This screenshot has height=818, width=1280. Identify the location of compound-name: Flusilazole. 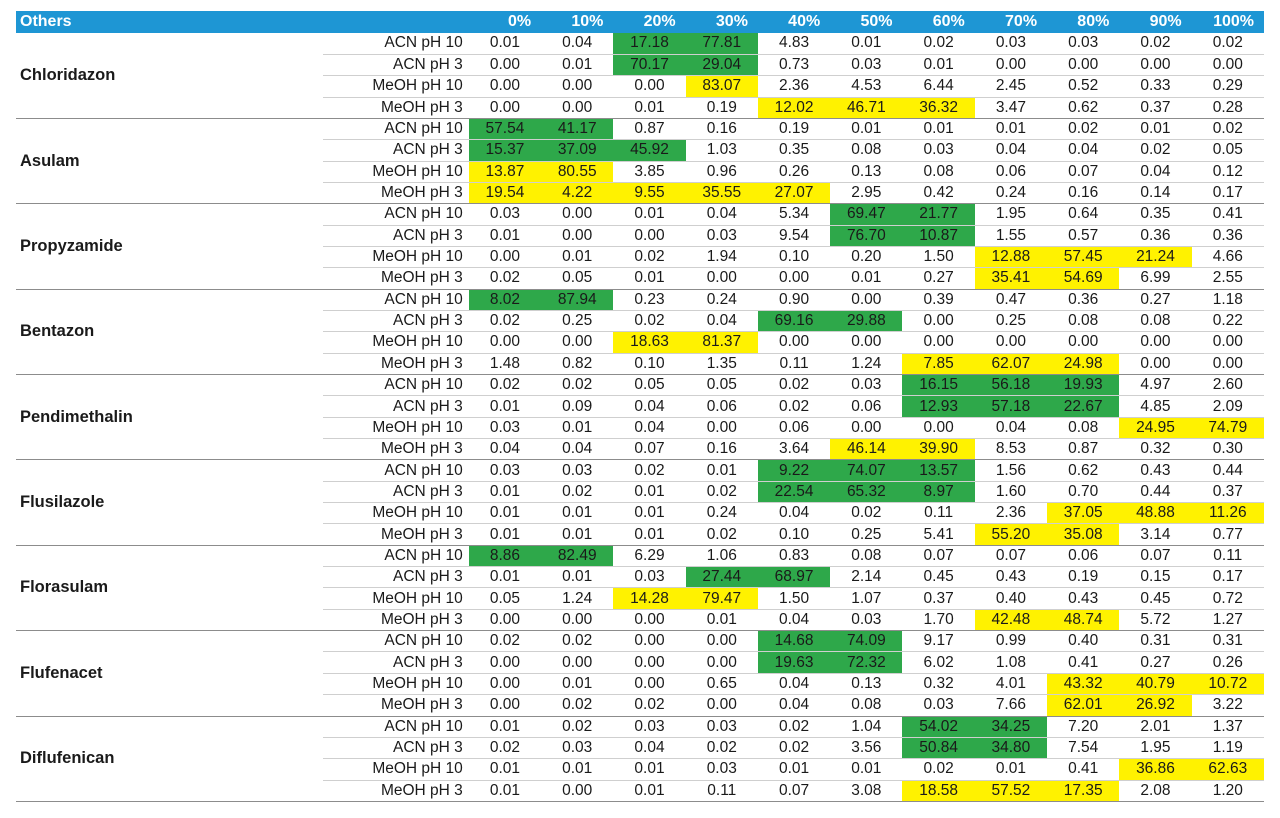
(170, 502).